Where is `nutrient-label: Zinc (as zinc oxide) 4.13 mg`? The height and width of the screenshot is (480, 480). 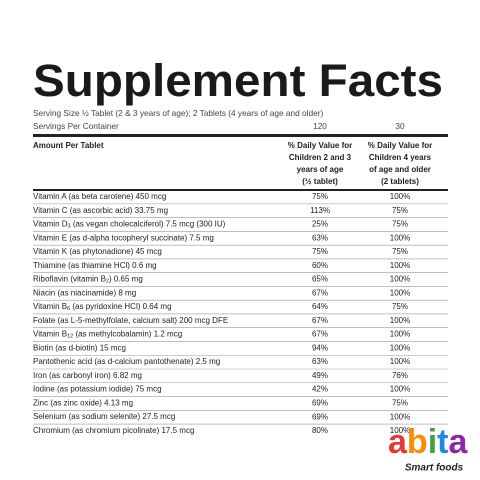 nutrient-label: Zinc (as zinc oxide) 4.13 mg is located at coordinates (83, 403).